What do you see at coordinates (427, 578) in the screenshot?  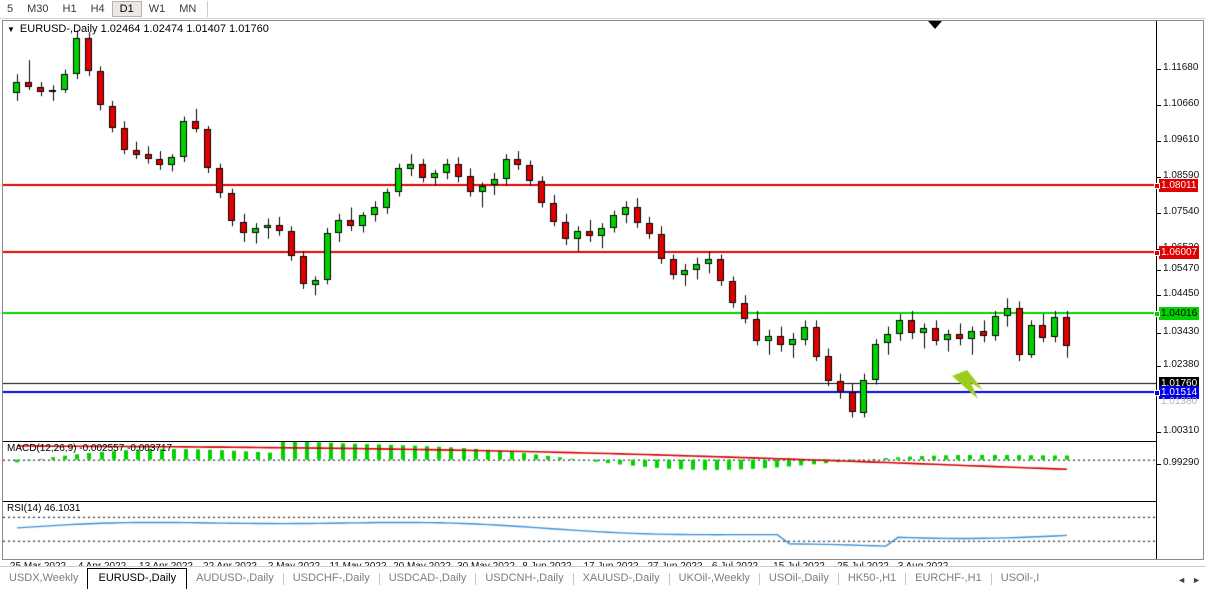 I see `chart-tab-usdcad-daily: USDCAD-,Daily` at bounding box center [427, 578].